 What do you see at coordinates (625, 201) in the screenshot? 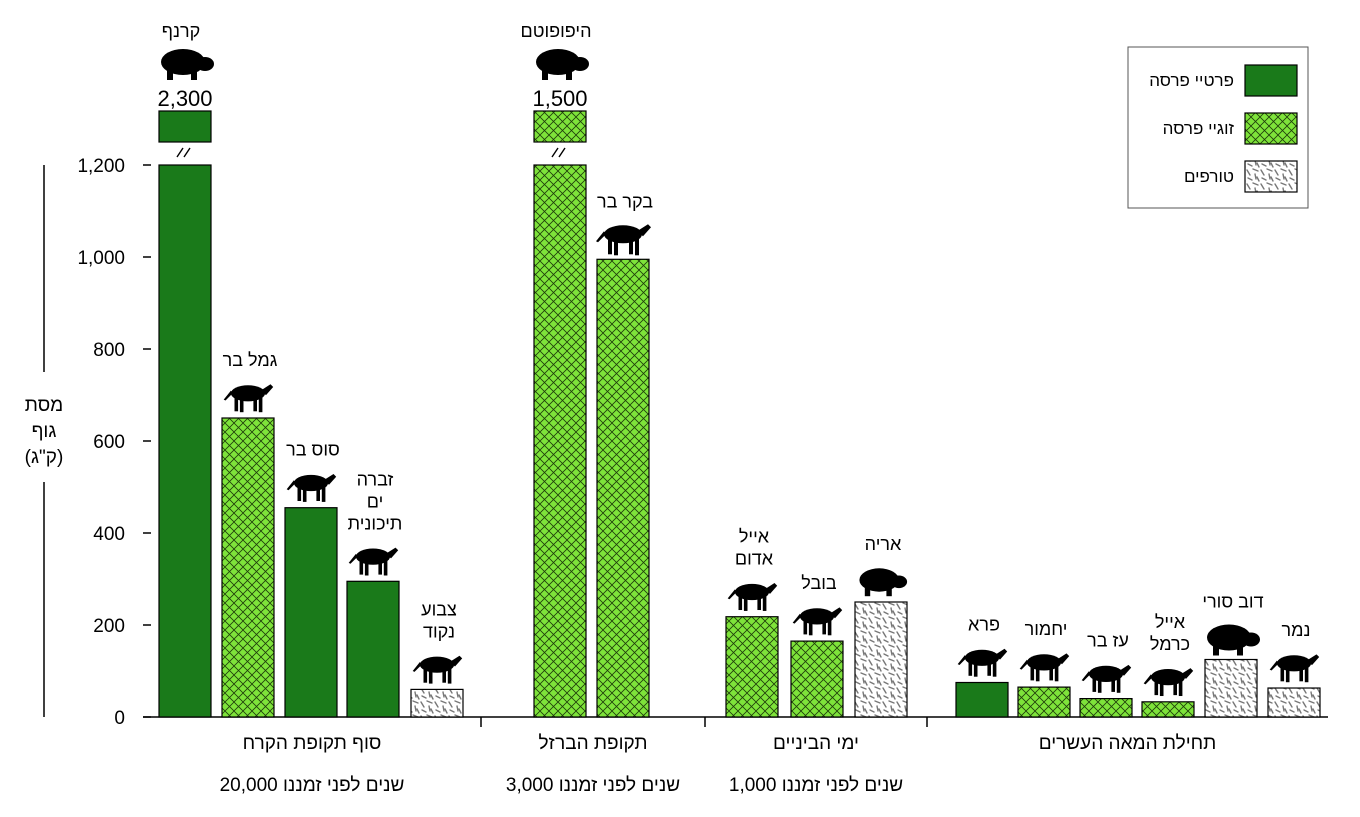
I see `bar-category-label: בקר בר` at bounding box center [625, 201].